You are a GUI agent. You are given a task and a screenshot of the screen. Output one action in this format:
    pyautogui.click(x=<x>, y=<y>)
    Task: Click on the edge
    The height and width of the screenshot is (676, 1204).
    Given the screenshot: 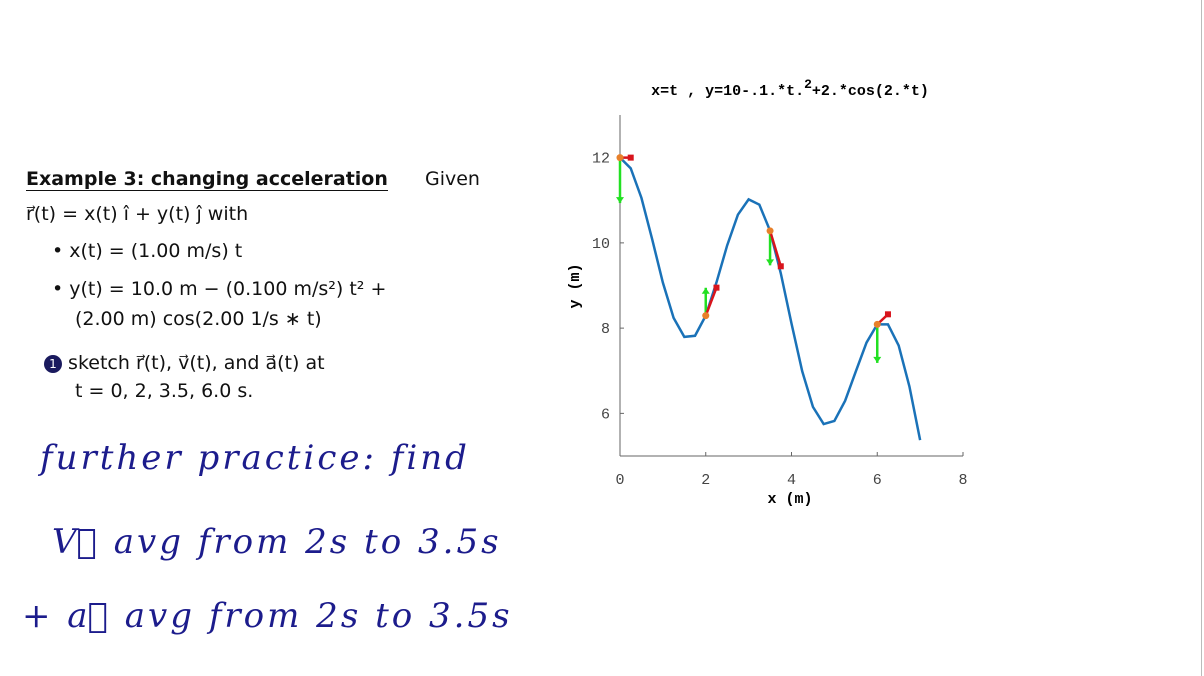 What is the action you would take?
    pyautogui.click(x=1201, y=338)
    